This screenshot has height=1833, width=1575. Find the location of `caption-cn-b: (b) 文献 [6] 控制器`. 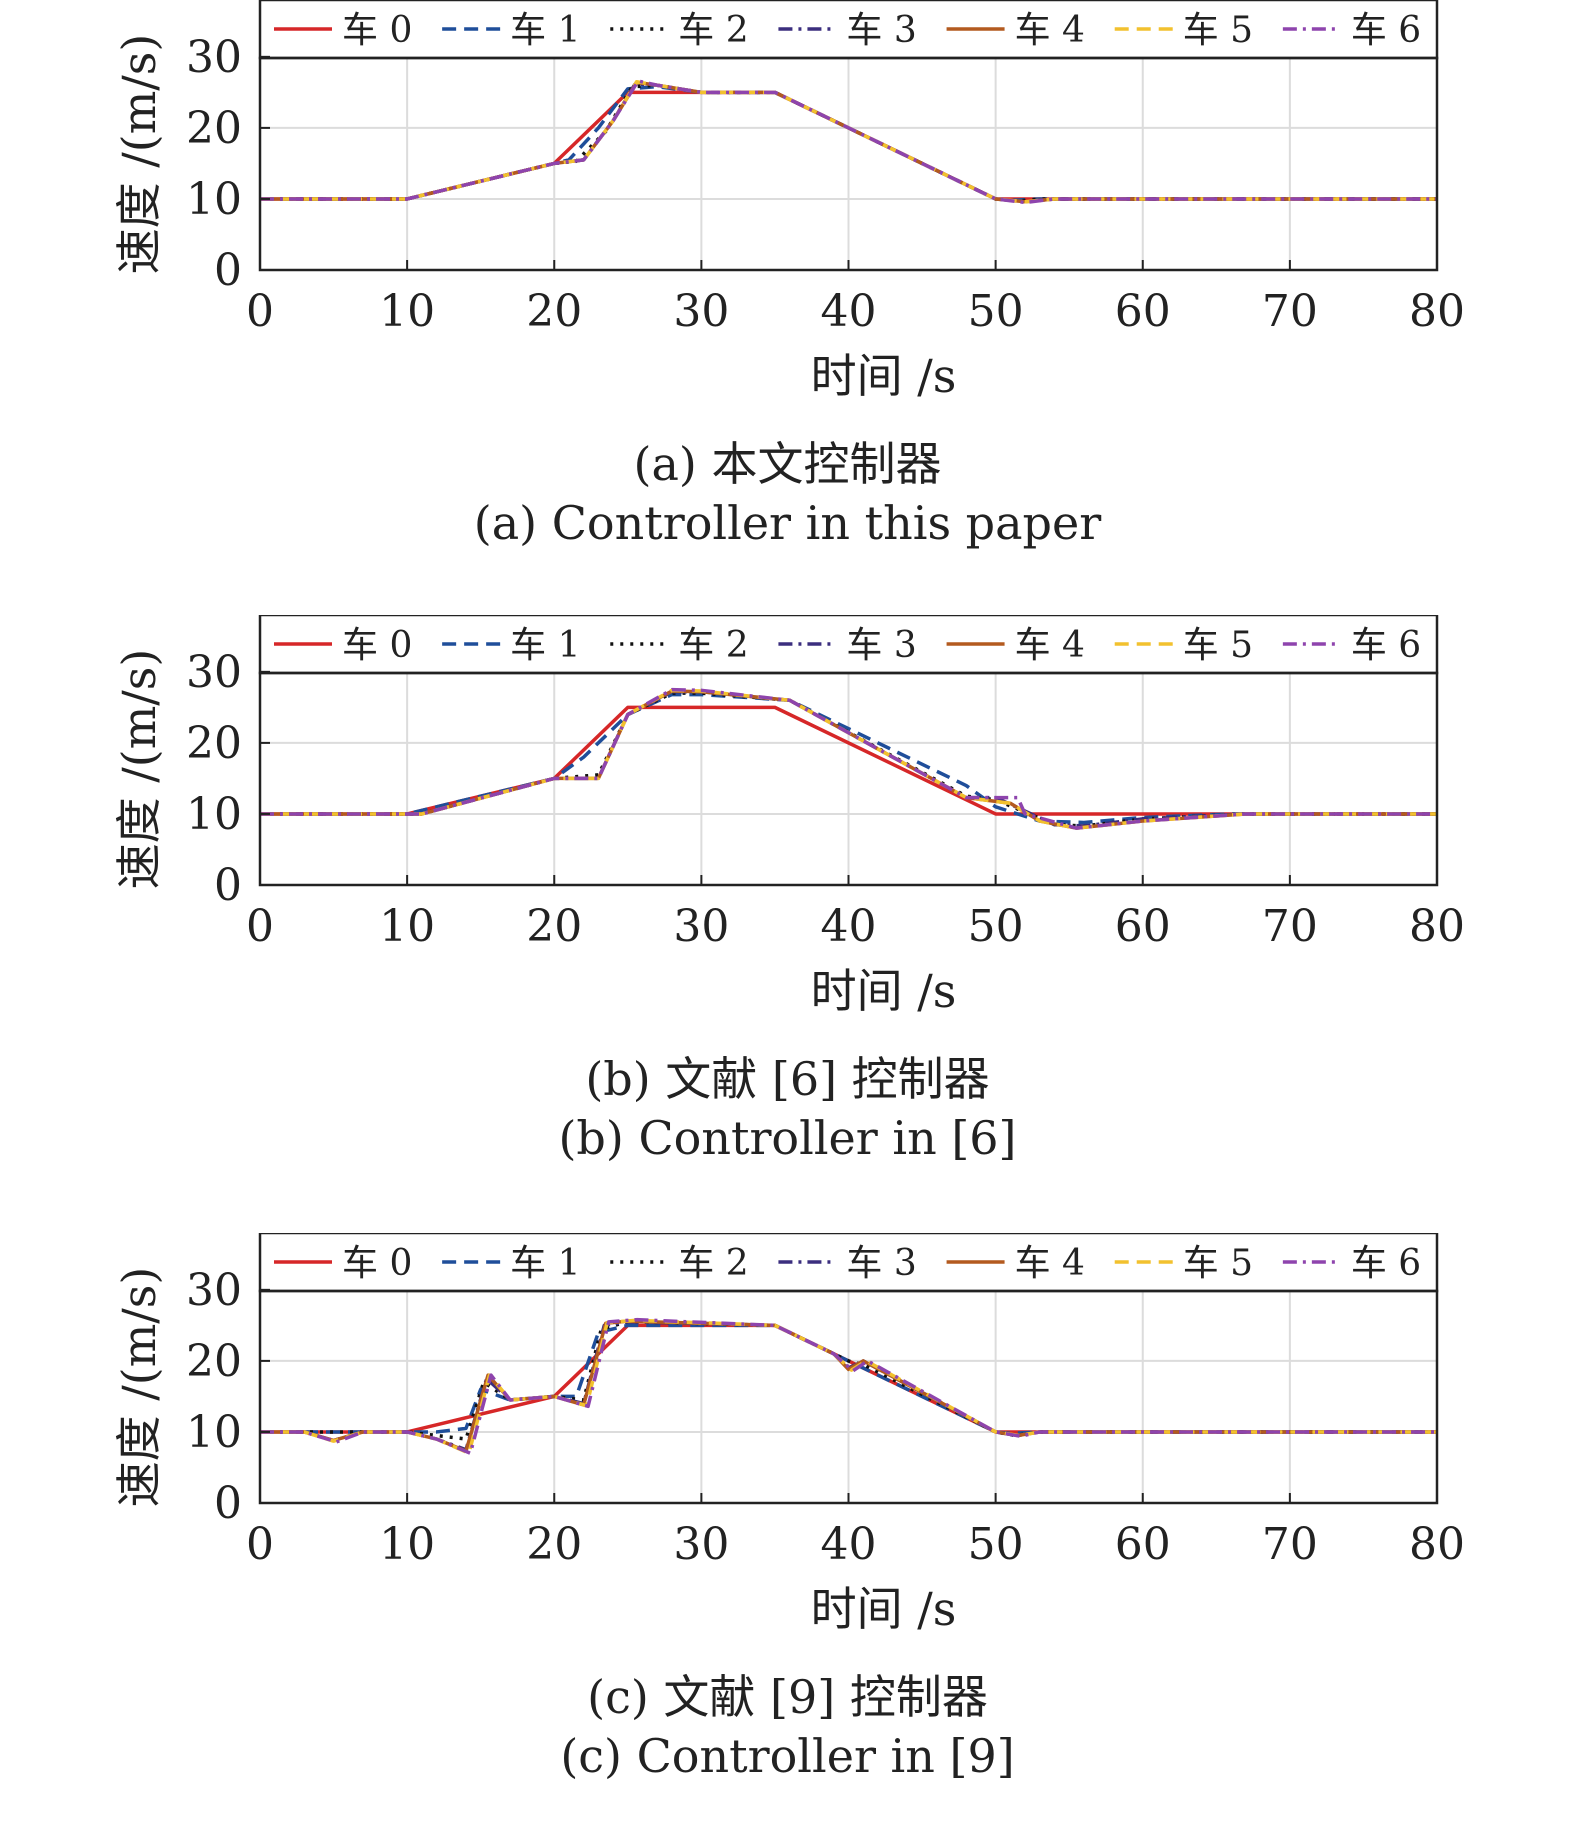

caption-cn-b: (b) 文献 [6] 控制器 is located at coordinates (787, 1079).